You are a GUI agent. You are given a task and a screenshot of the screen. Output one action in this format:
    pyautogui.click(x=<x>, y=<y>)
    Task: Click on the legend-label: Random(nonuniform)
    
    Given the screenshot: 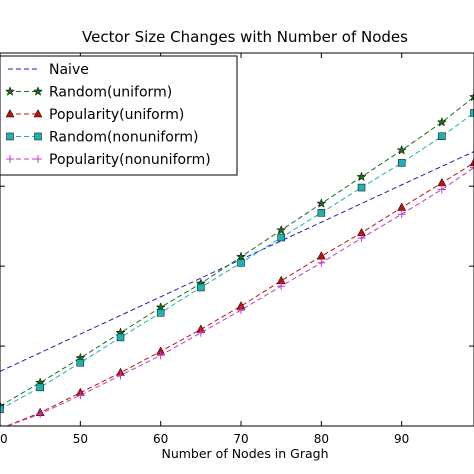 What is the action you would take?
    pyautogui.click(x=123, y=138)
    